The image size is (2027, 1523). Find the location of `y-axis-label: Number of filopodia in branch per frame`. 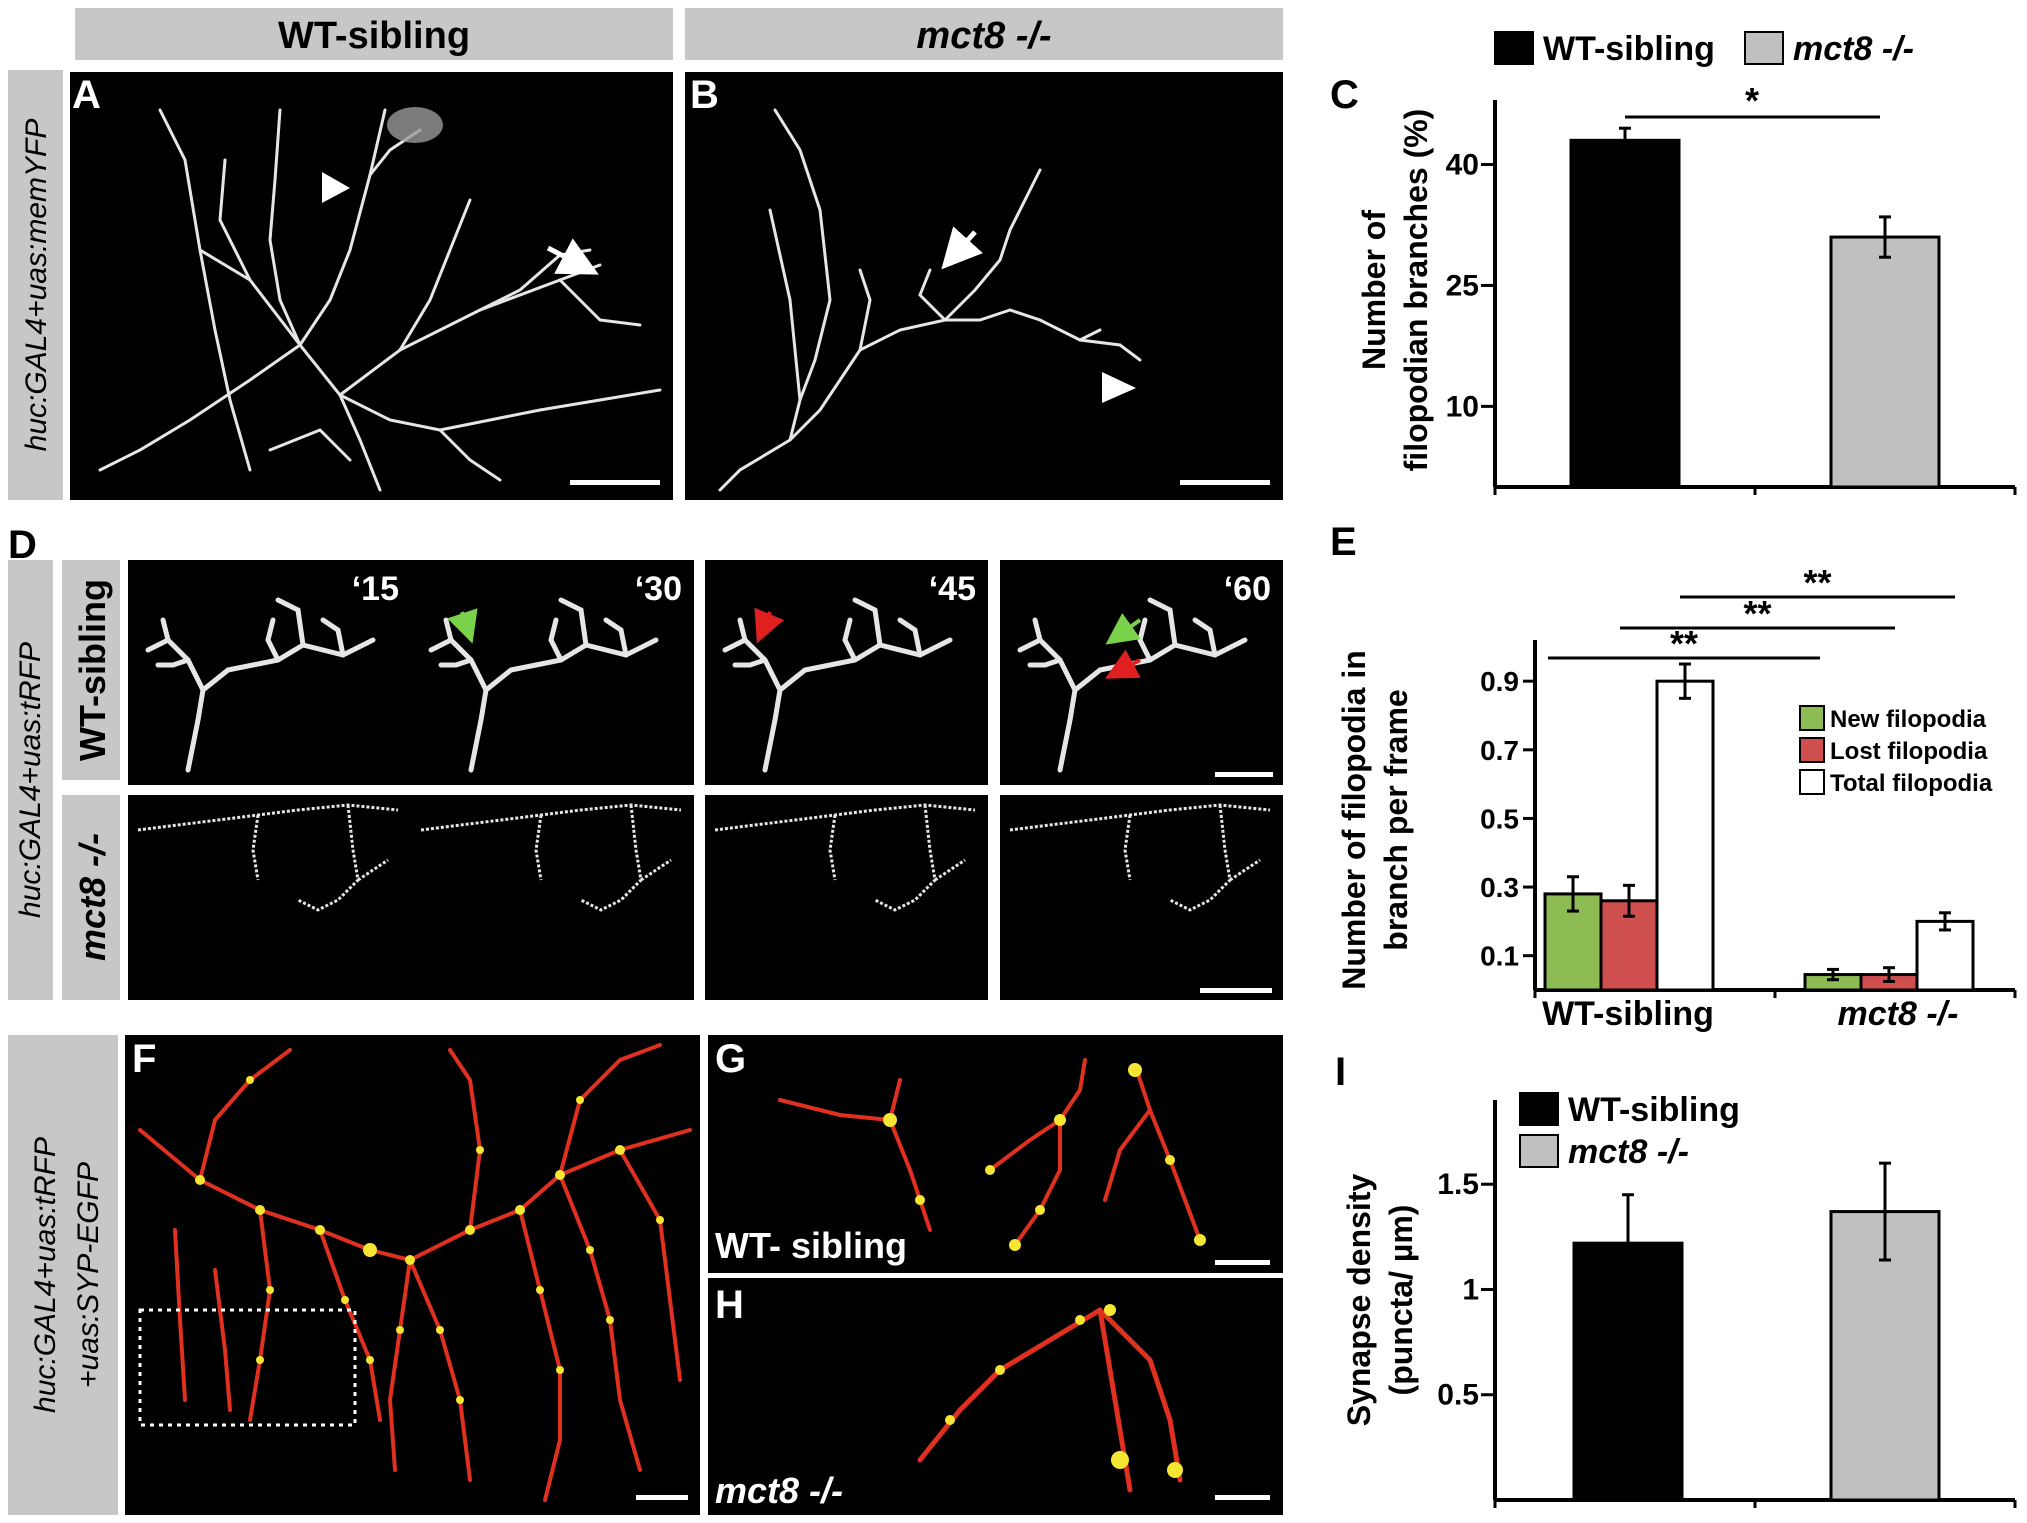

y-axis-label: Number of filopodia in branch per frame is located at coordinates (1375, 820).